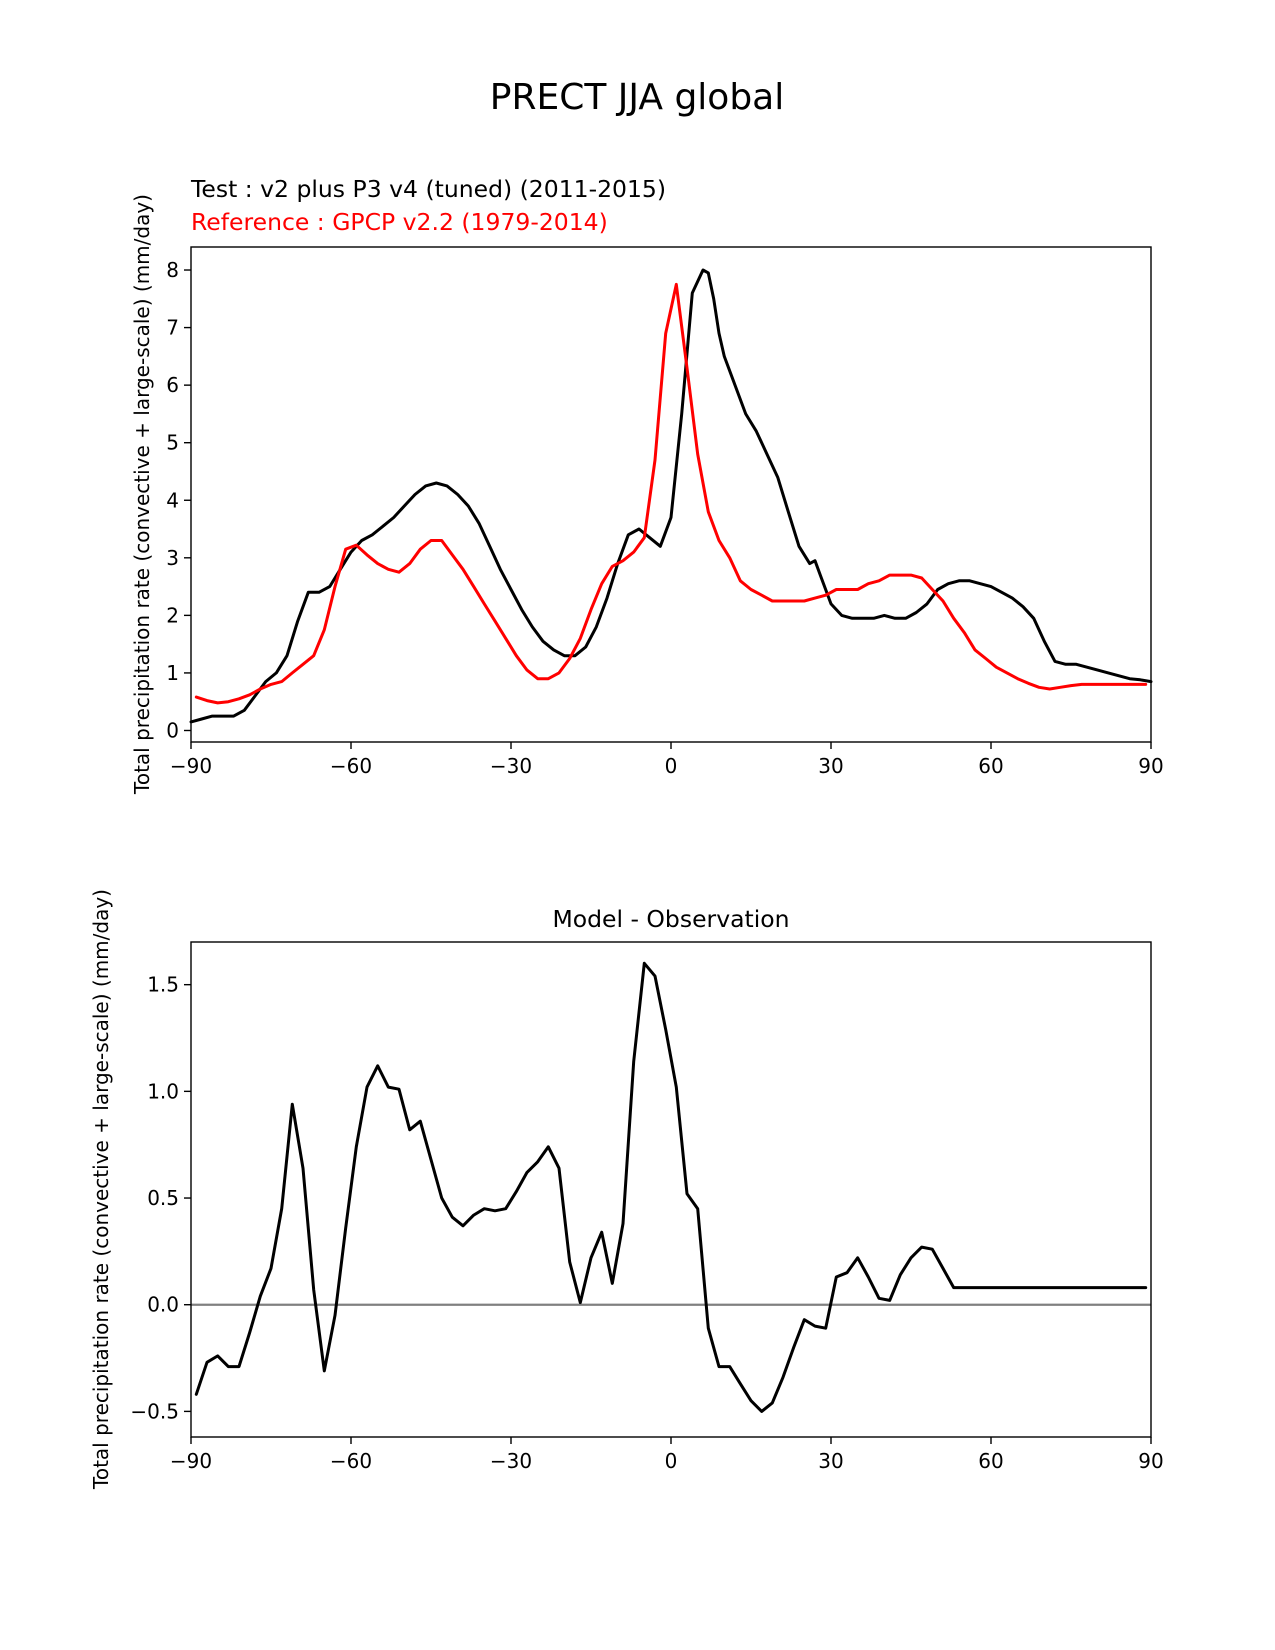  What do you see at coordinates (172, 615) in the screenshot?
I see `top-y-tick-label: 2` at bounding box center [172, 615].